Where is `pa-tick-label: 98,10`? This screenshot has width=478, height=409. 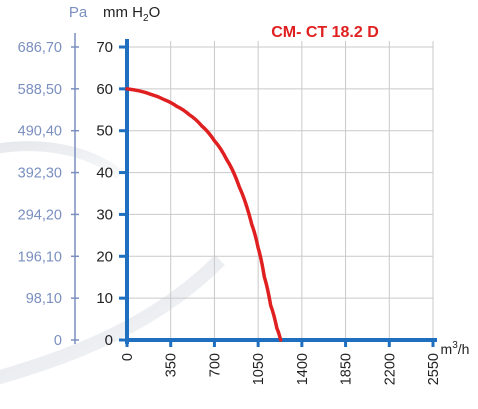 pa-tick-label: 98,10 is located at coordinates (44, 299).